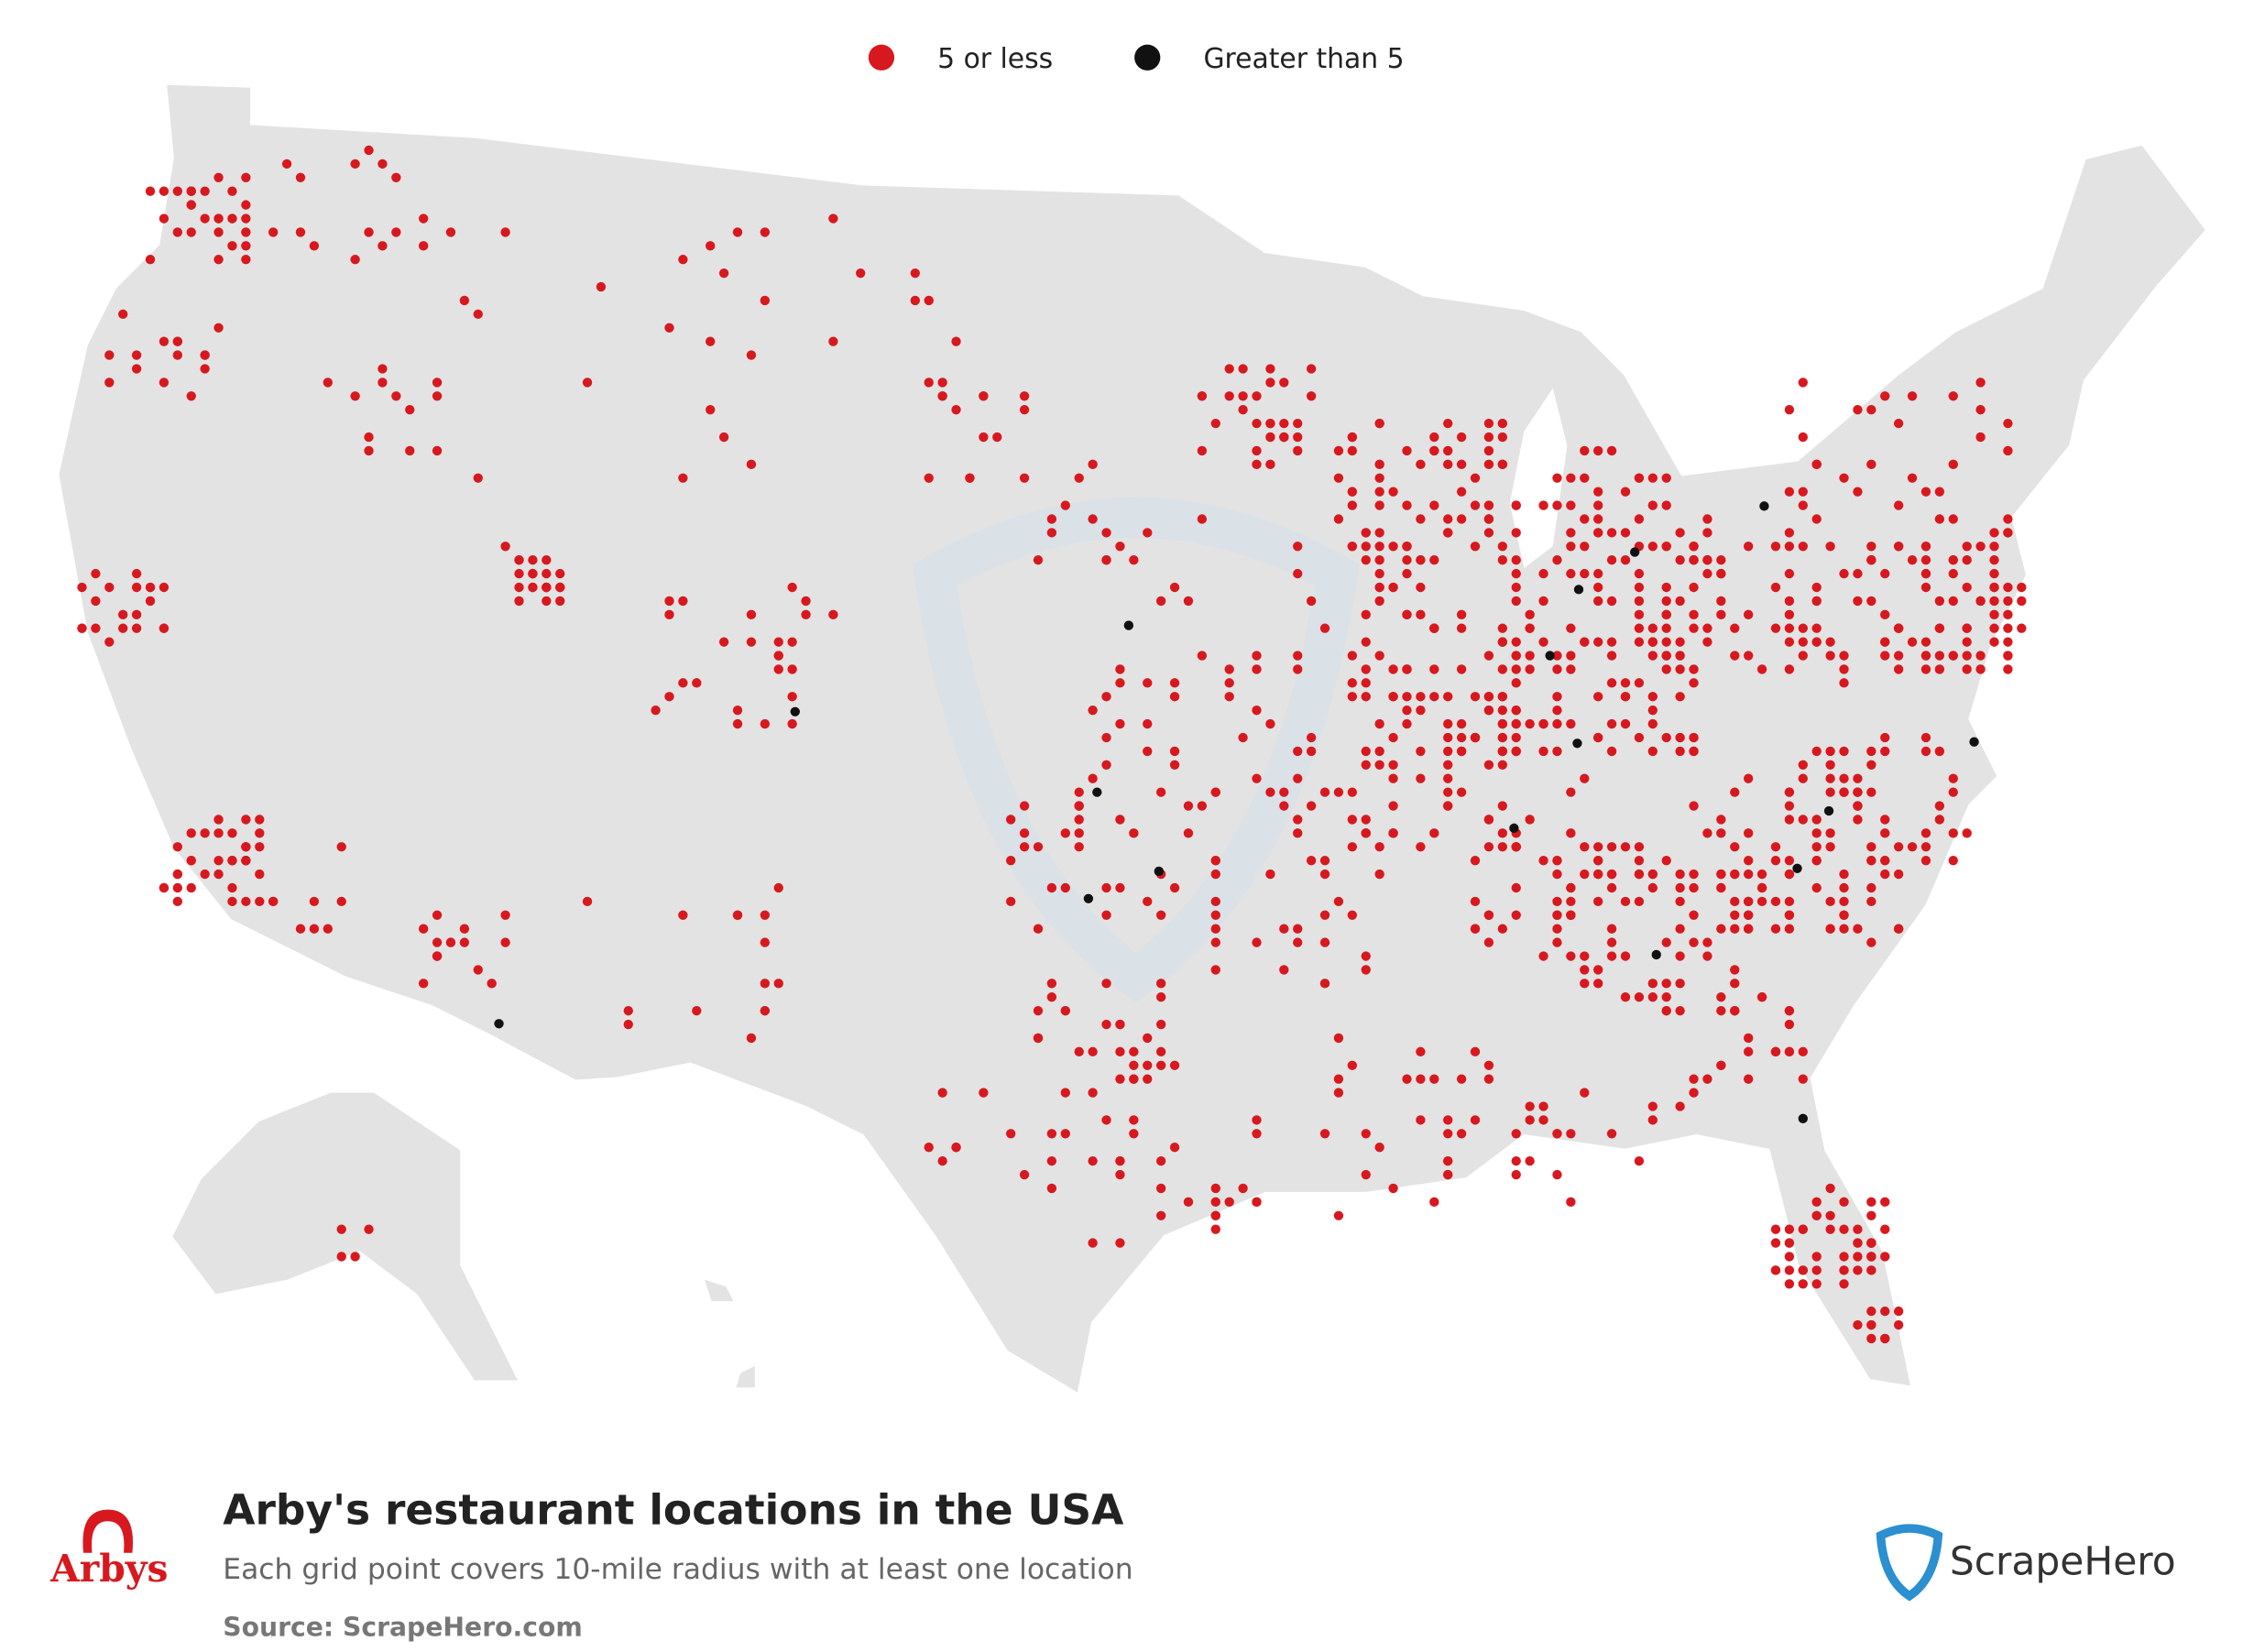 This screenshot has width=2243, height=1652. What do you see at coordinates (1136, 750) in the screenshot?
I see `watermark` at bounding box center [1136, 750].